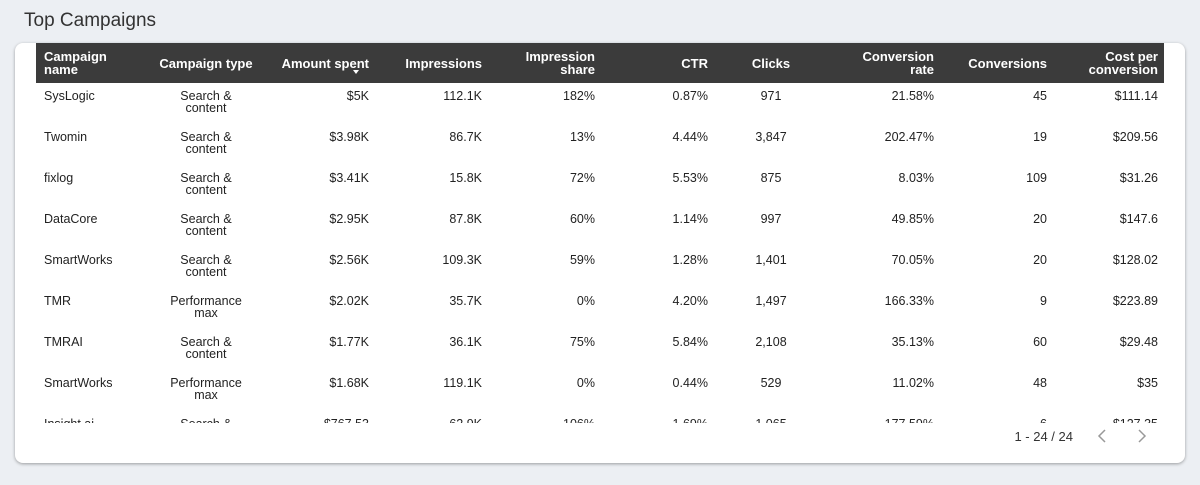 This screenshot has height=485, width=1200. What do you see at coordinates (1138, 219) in the screenshot?
I see `cell-text: $147.6` at bounding box center [1138, 219].